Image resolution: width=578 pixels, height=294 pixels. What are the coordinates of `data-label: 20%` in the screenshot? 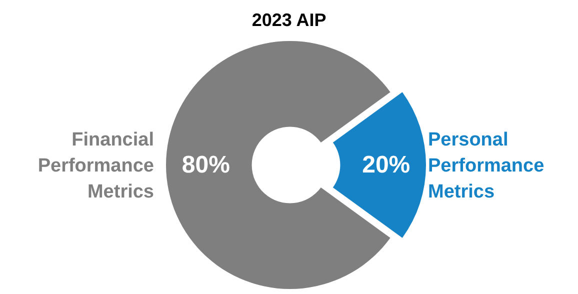 It's located at (386, 165).